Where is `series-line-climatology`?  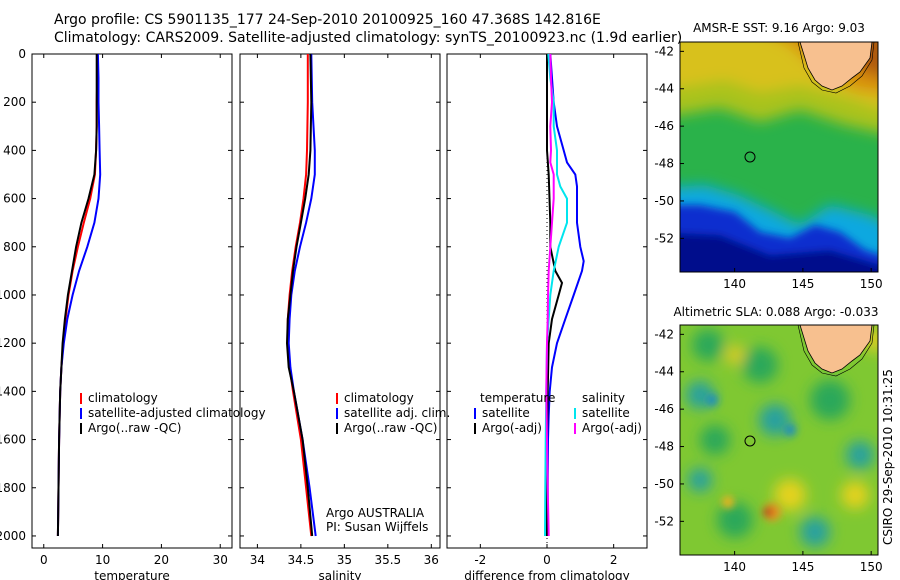
series-line-climatology is located at coordinates (77, 295).